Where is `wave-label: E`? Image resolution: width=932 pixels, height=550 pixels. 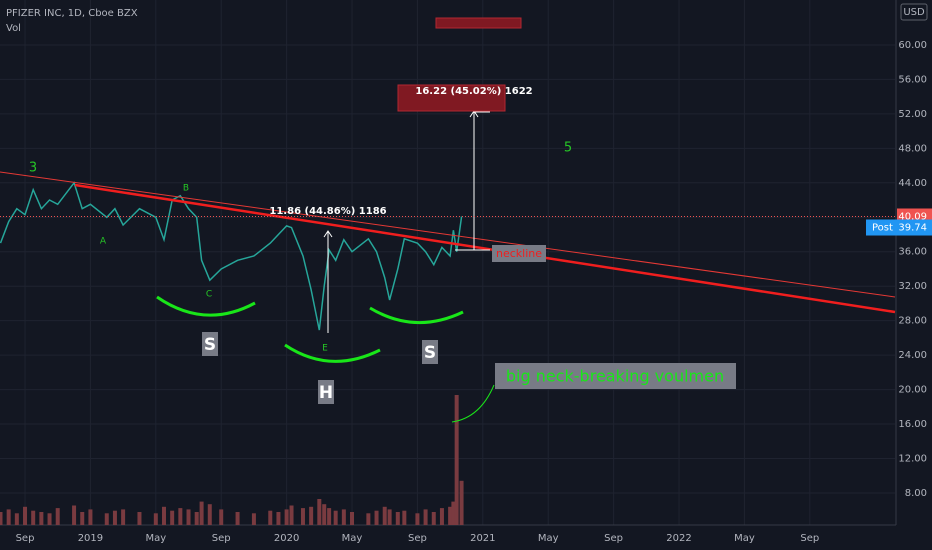 wave-label: E is located at coordinates (325, 349).